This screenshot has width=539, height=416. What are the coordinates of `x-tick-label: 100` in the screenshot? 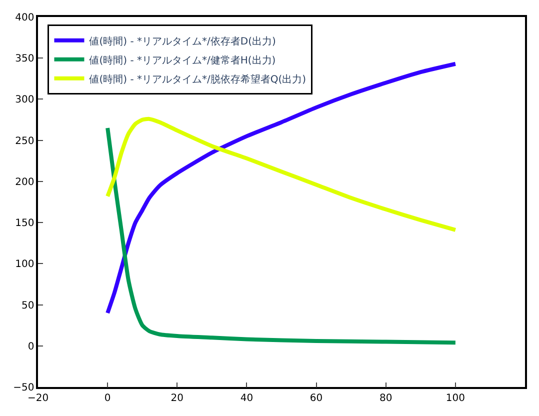 It's located at (455, 398).